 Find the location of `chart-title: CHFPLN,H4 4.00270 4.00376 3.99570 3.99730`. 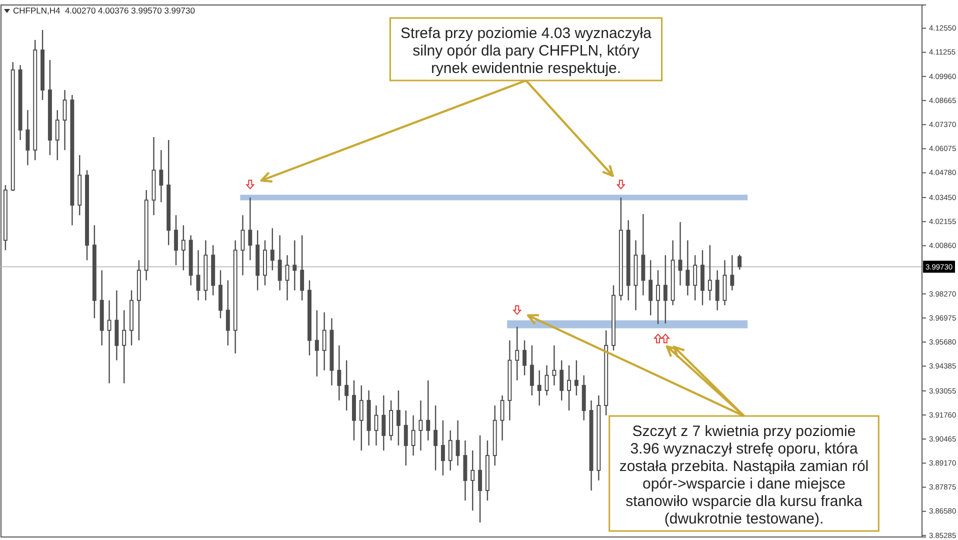

chart-title: CHFPLN,H4 4.00270 4.00376 3.99570 3.99730 is located at coordinates (104, 11).